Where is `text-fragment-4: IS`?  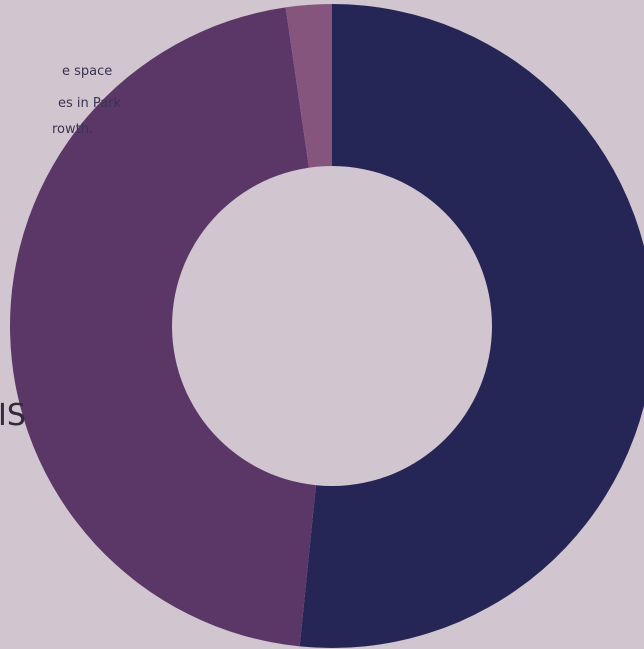
text-fragment-4: IS is located at coordinates (13, 415).